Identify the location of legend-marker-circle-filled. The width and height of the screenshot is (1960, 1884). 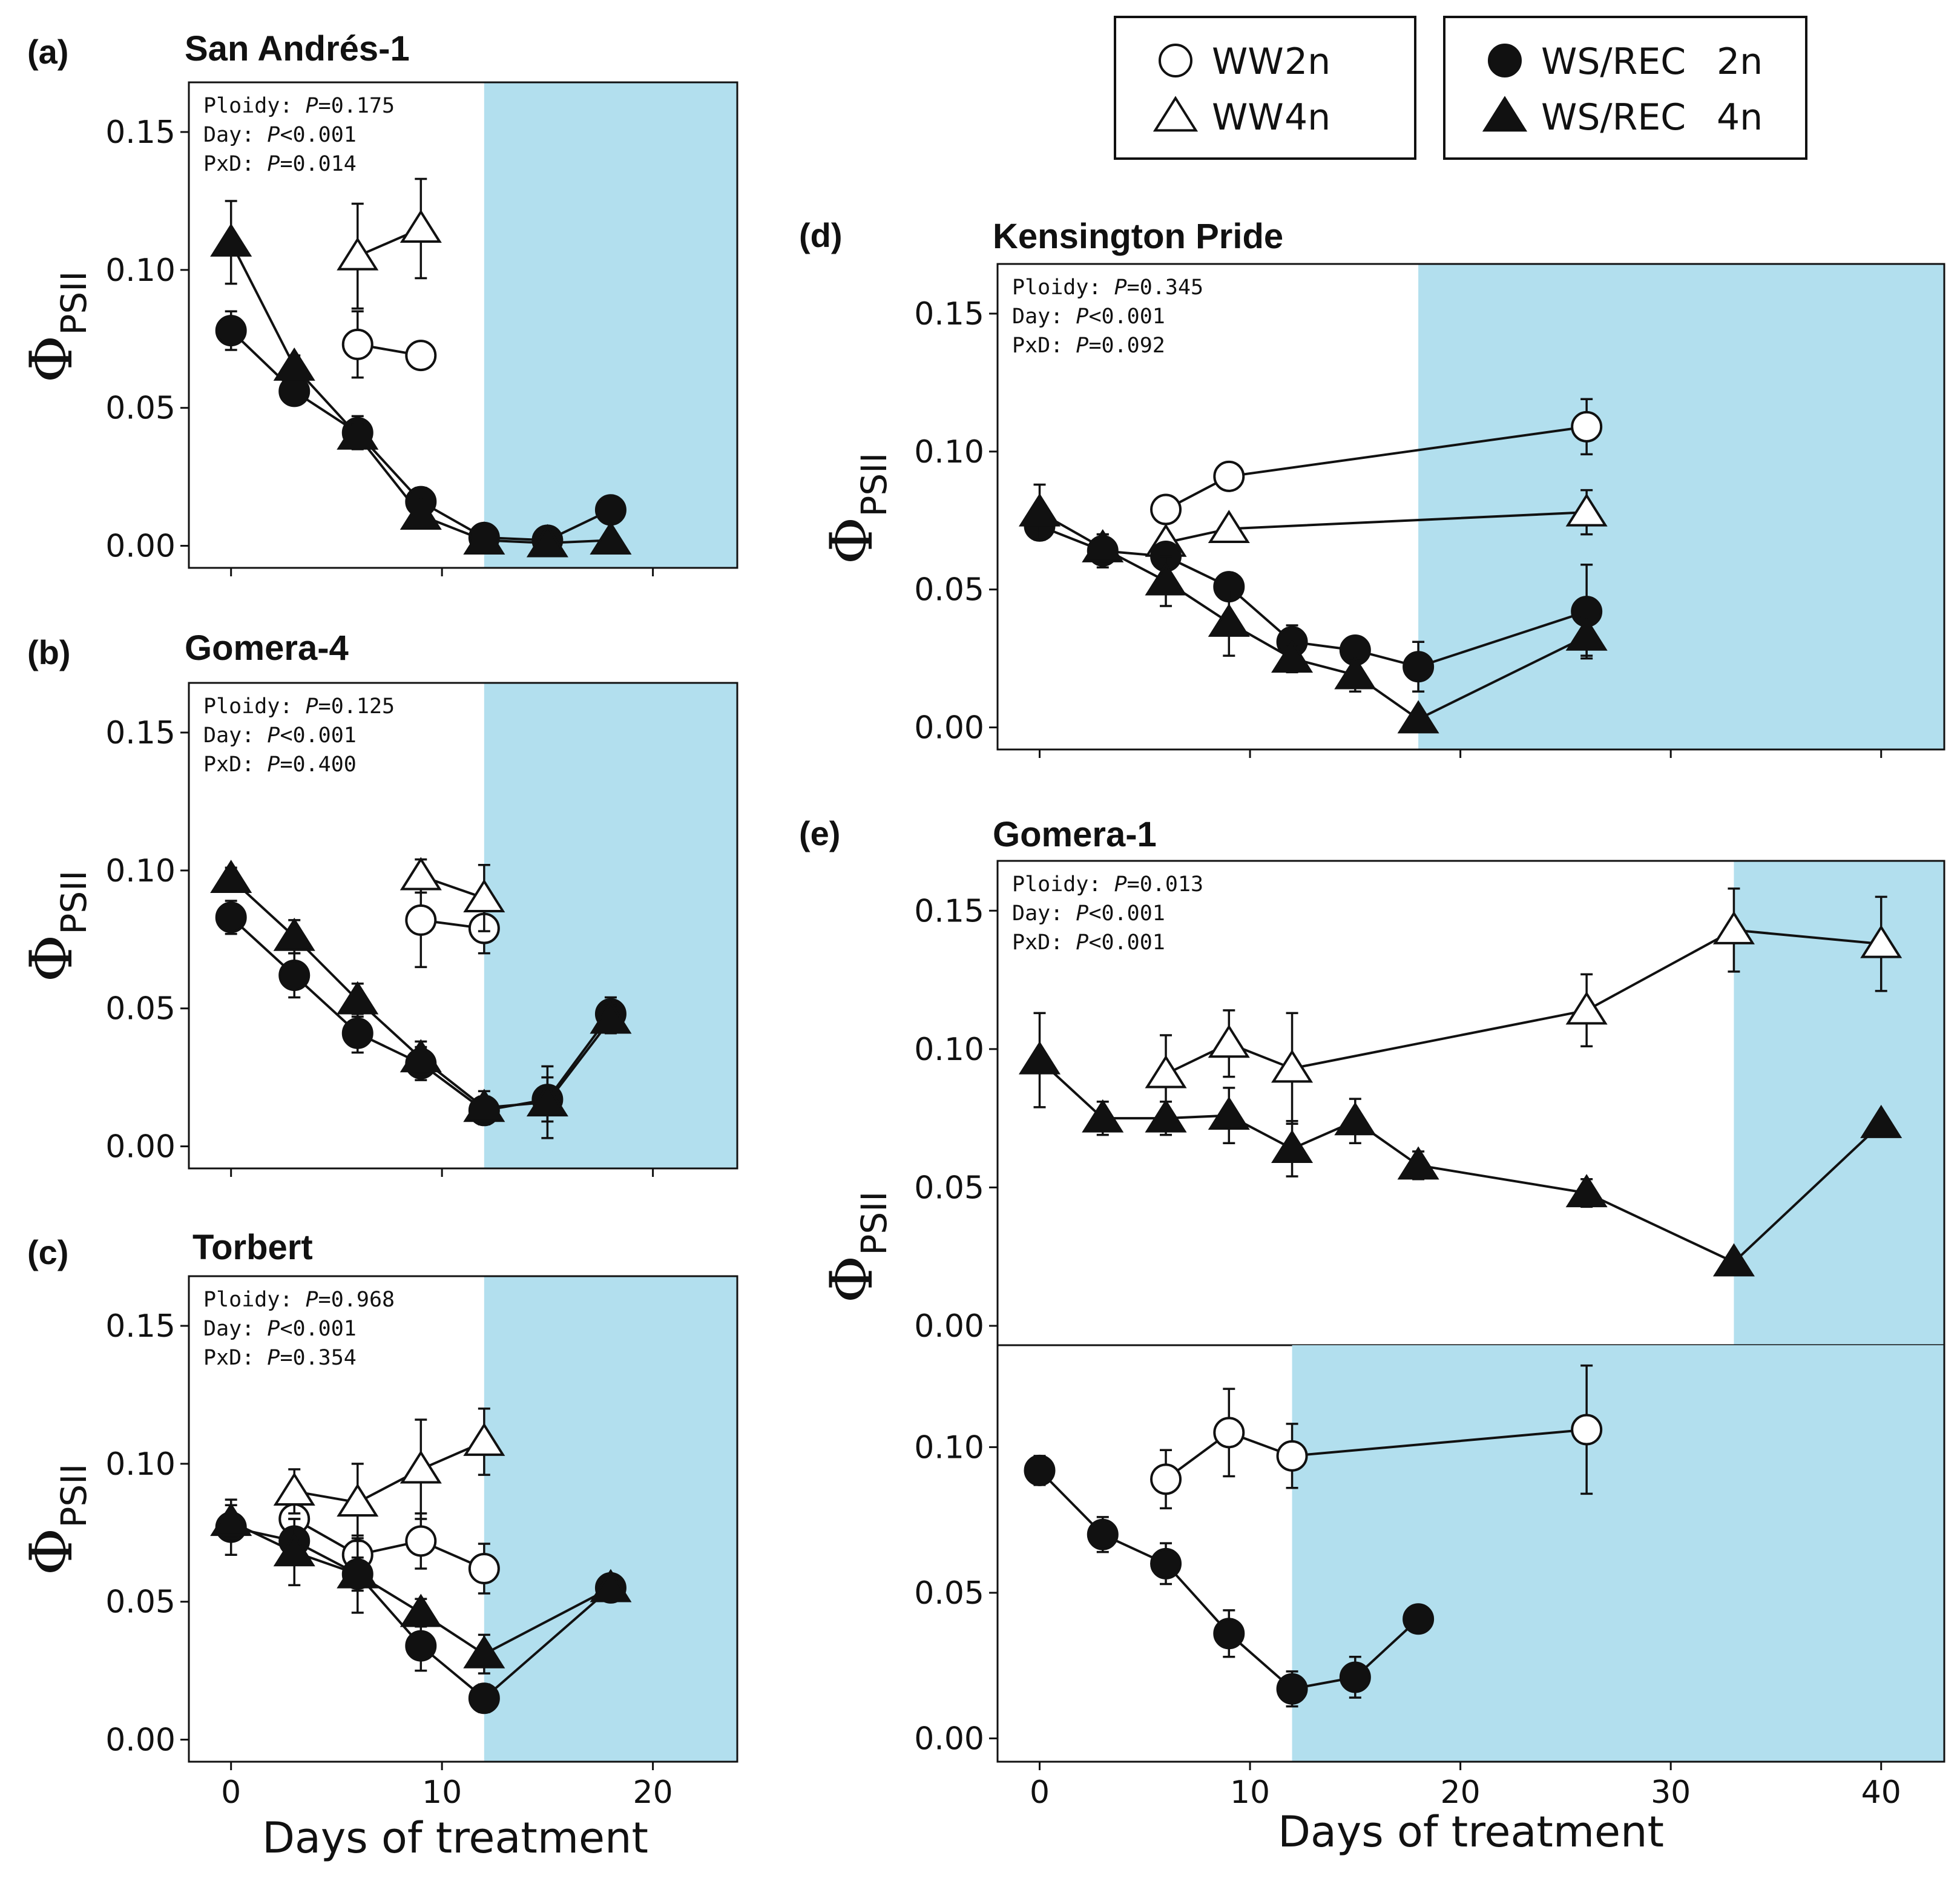
(1505, 61).